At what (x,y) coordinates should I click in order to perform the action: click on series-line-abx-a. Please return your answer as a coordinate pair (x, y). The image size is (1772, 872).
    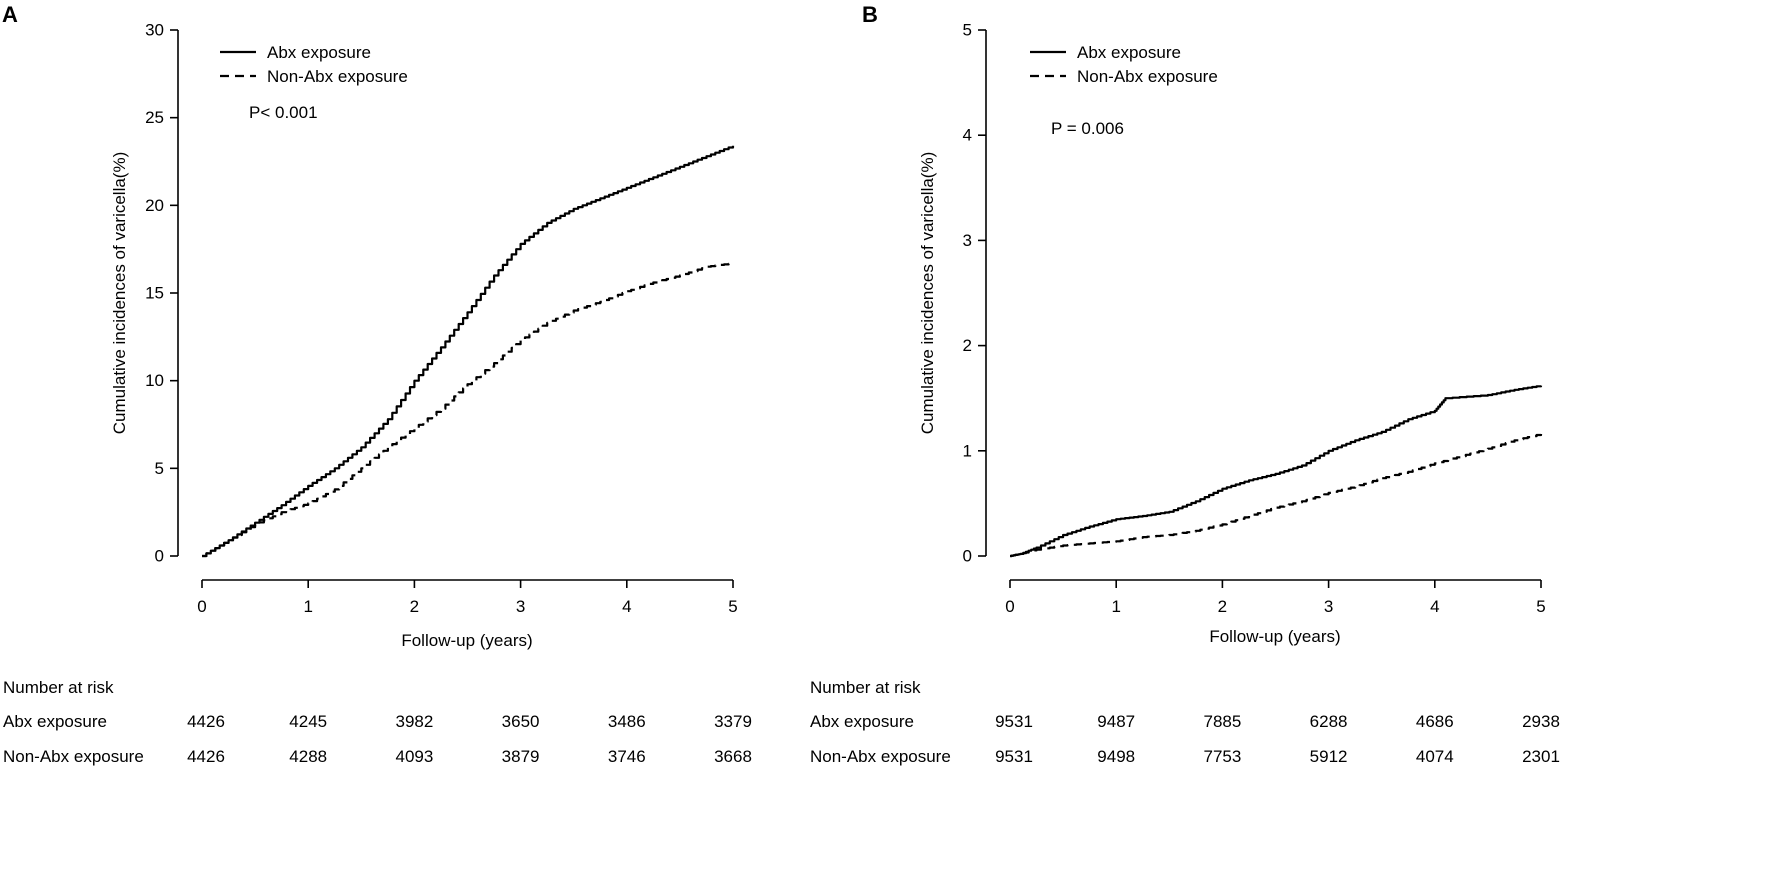
    Looking at the image, I should click on (468, 351).